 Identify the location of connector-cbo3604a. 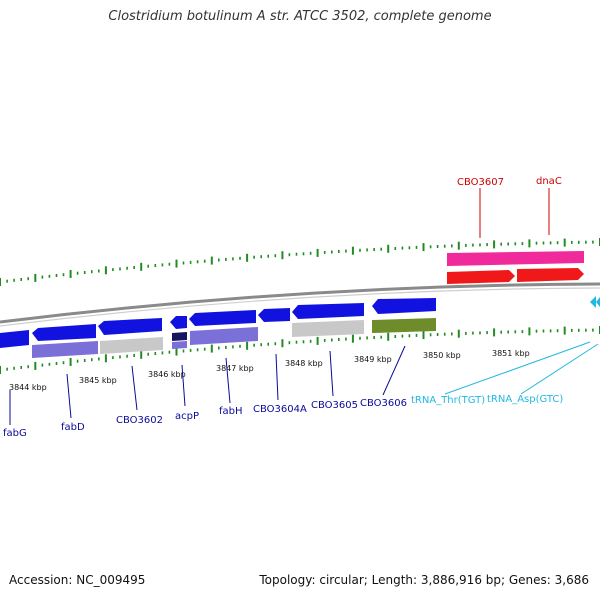
(277, 377).